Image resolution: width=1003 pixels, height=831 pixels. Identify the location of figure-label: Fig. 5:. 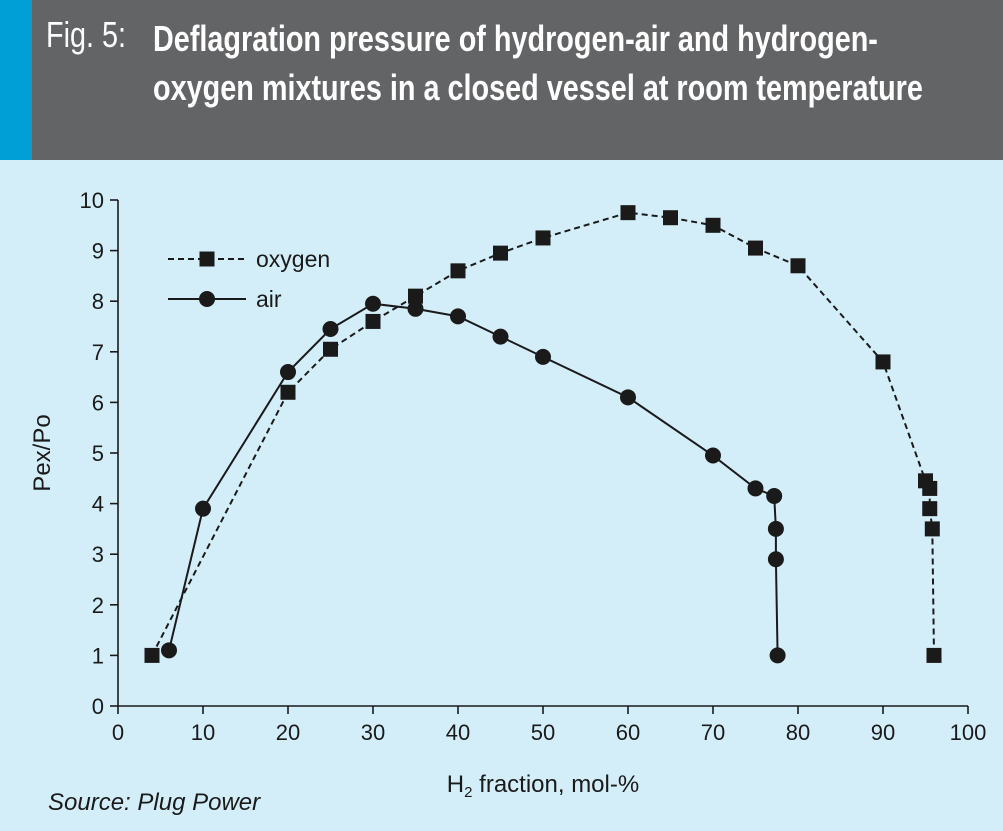
(86, 34).